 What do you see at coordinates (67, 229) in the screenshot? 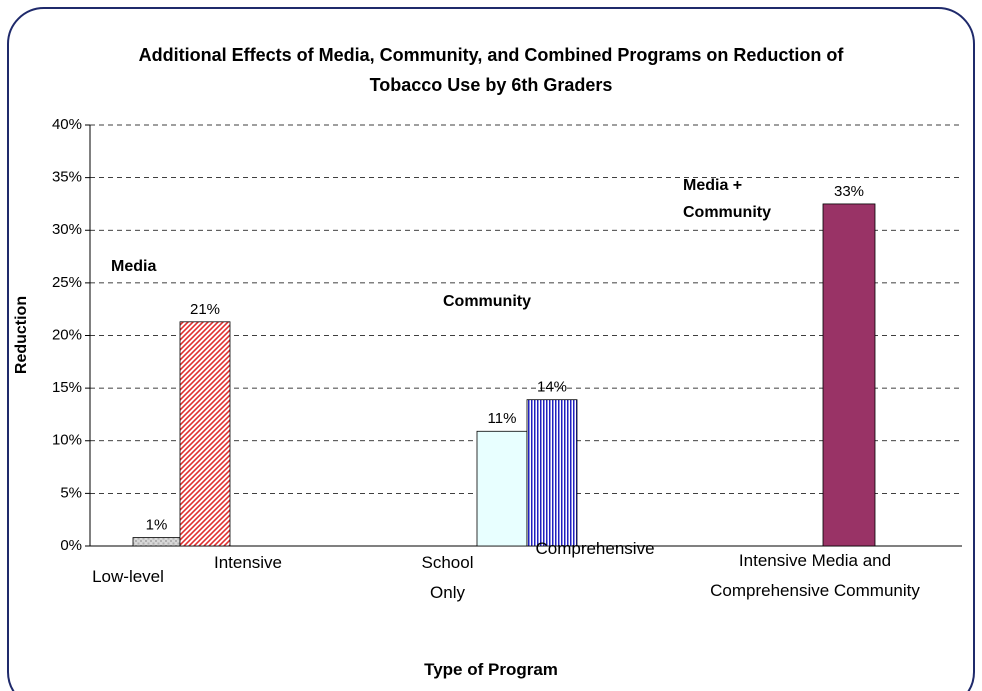
I see `y-tick-label: 30%` at bounding box center [67, 229].